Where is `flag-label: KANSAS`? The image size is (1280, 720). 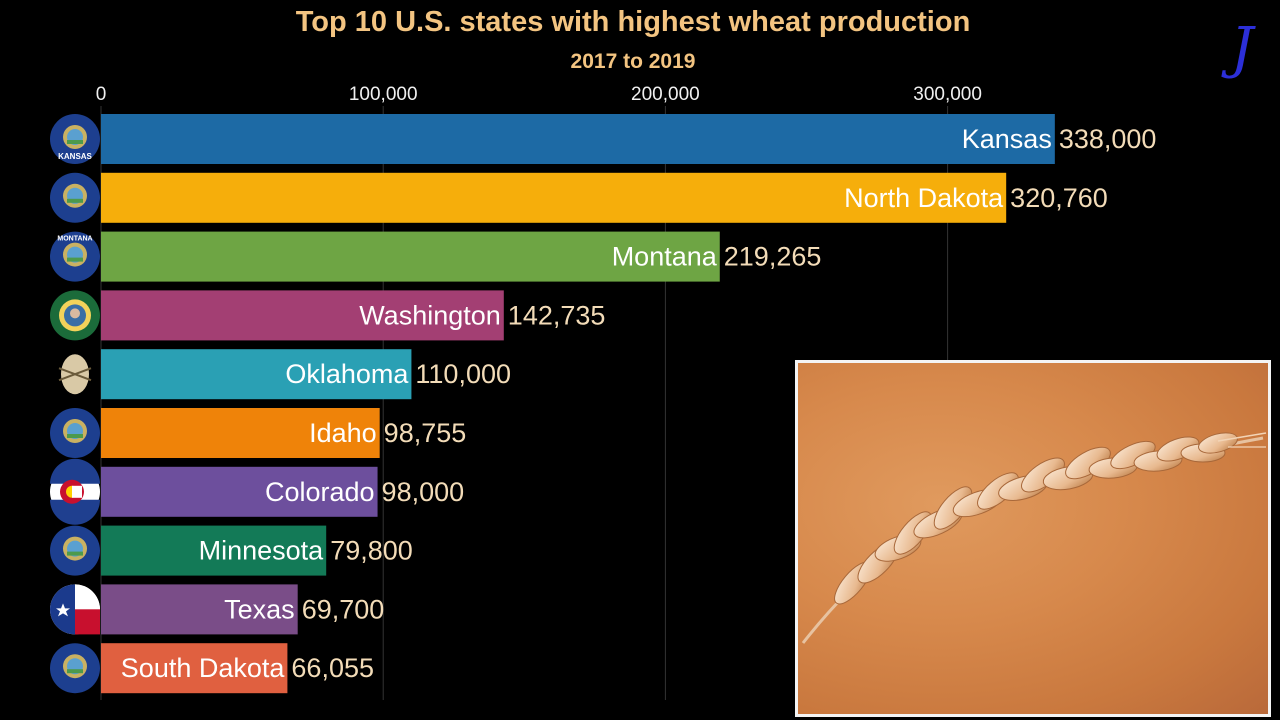
flag-label: KANSAS is located at coordinates (75, 156).